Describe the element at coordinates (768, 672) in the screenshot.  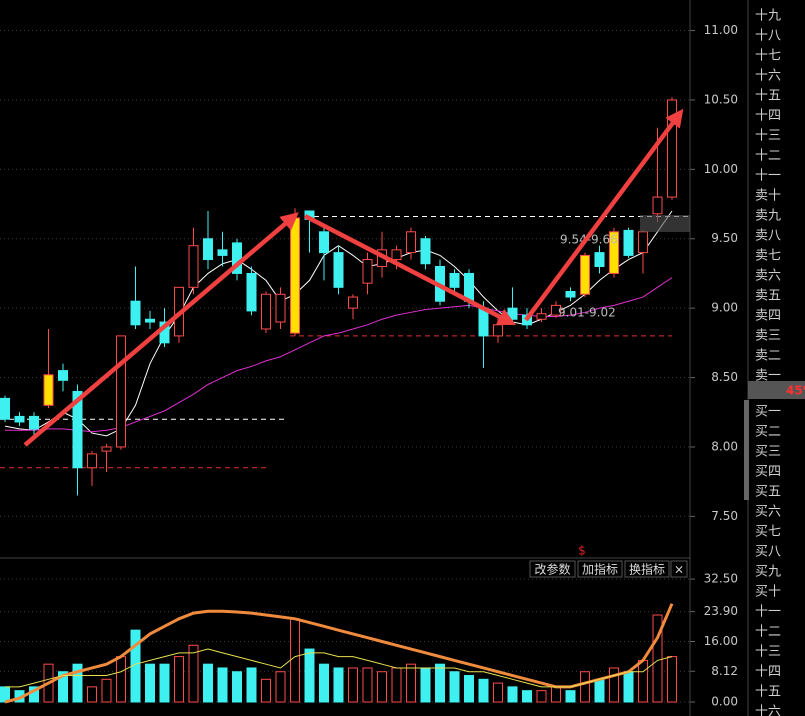
I see `bid-label: 十四` at that location.